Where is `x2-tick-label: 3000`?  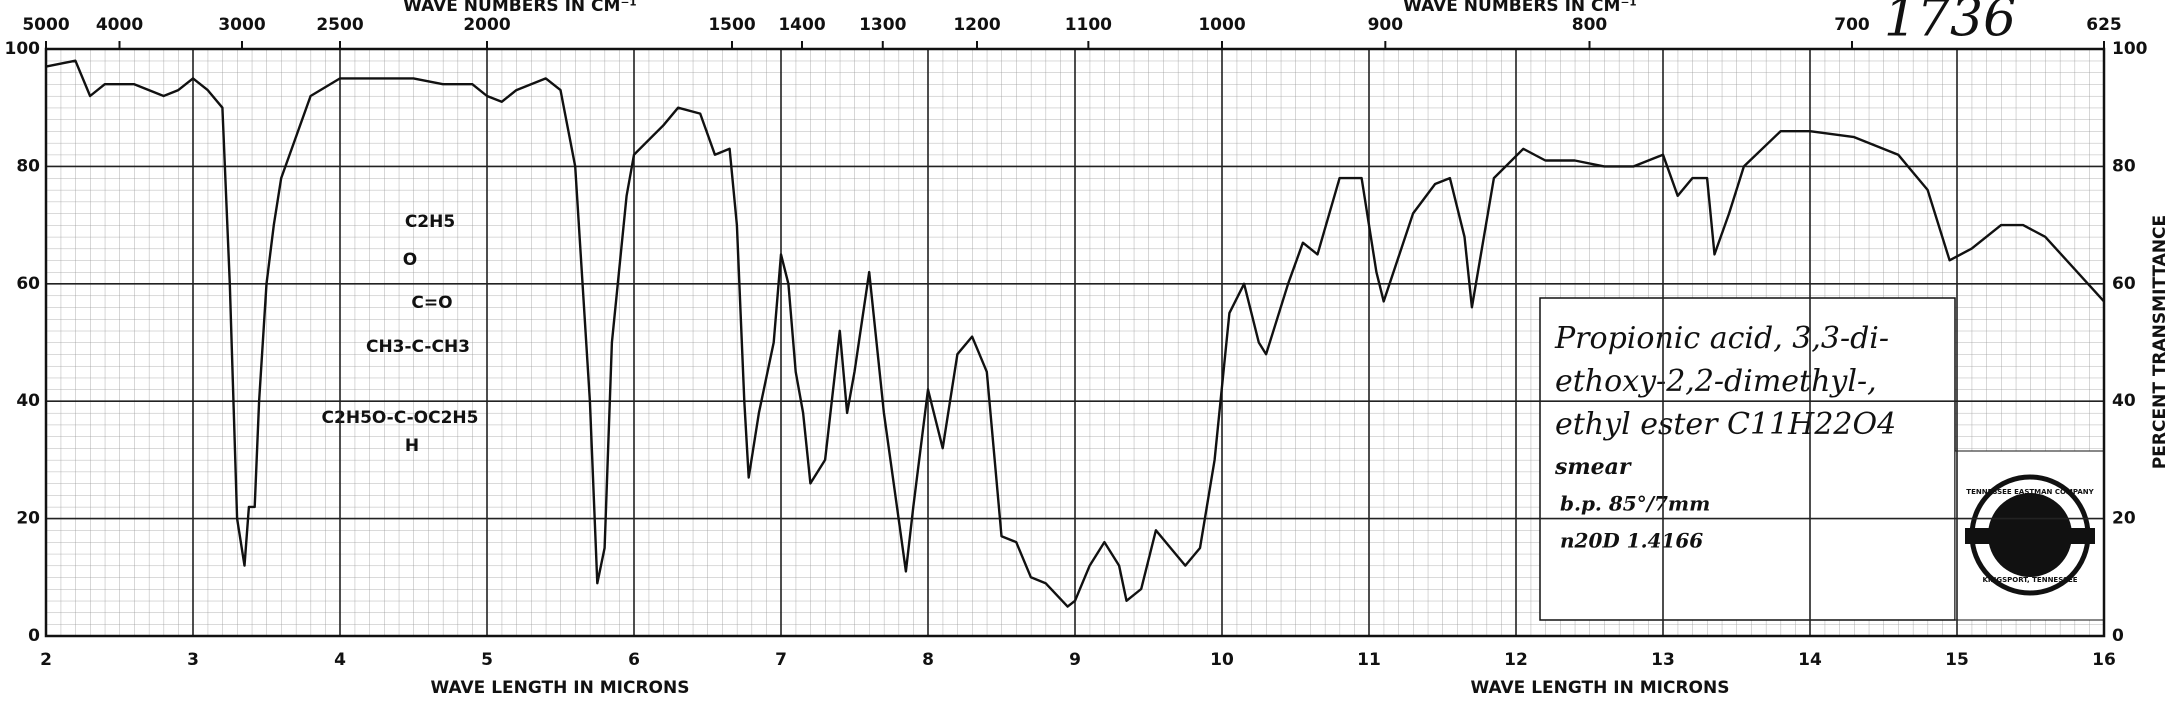 x2-tick-label: 3000 is located at coordinates (241, 25).